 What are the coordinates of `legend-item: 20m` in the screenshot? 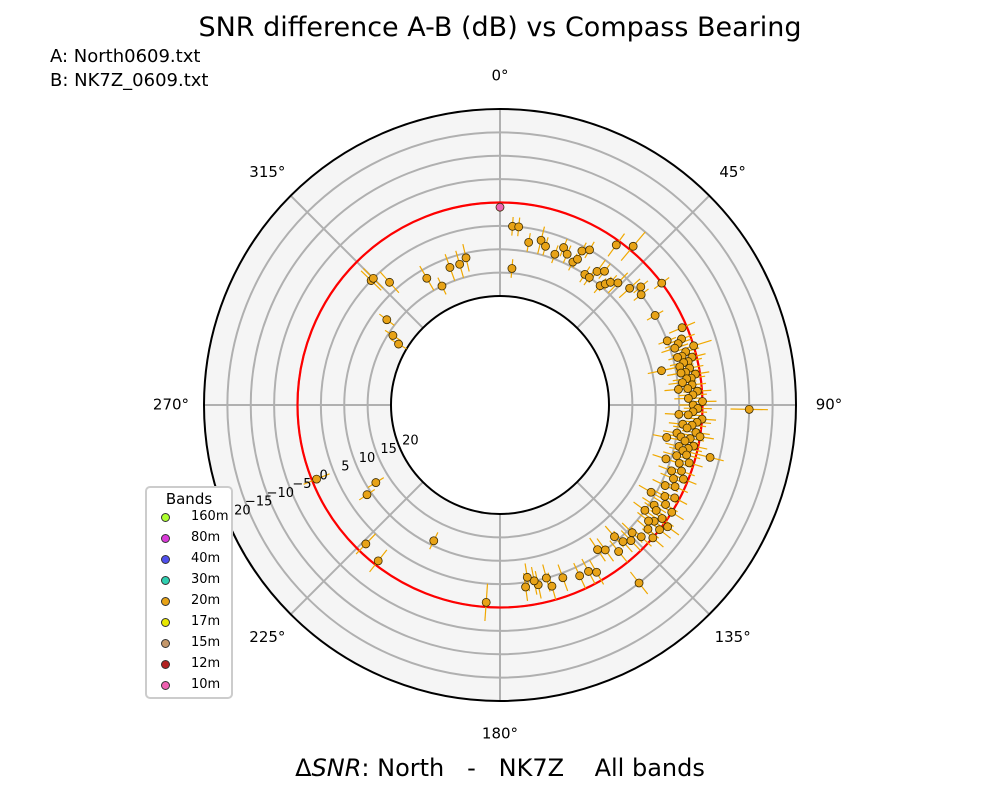 It's located at (189, 602).